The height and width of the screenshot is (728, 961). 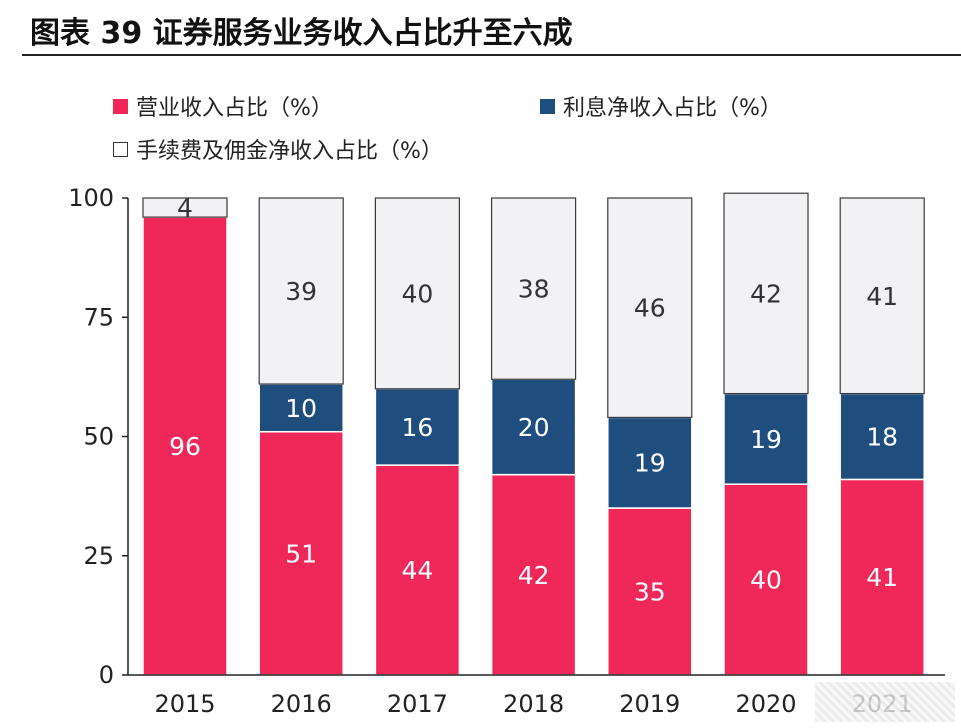 I want to click on data-label-commission-2019: 46, so click(x=650, y=308).